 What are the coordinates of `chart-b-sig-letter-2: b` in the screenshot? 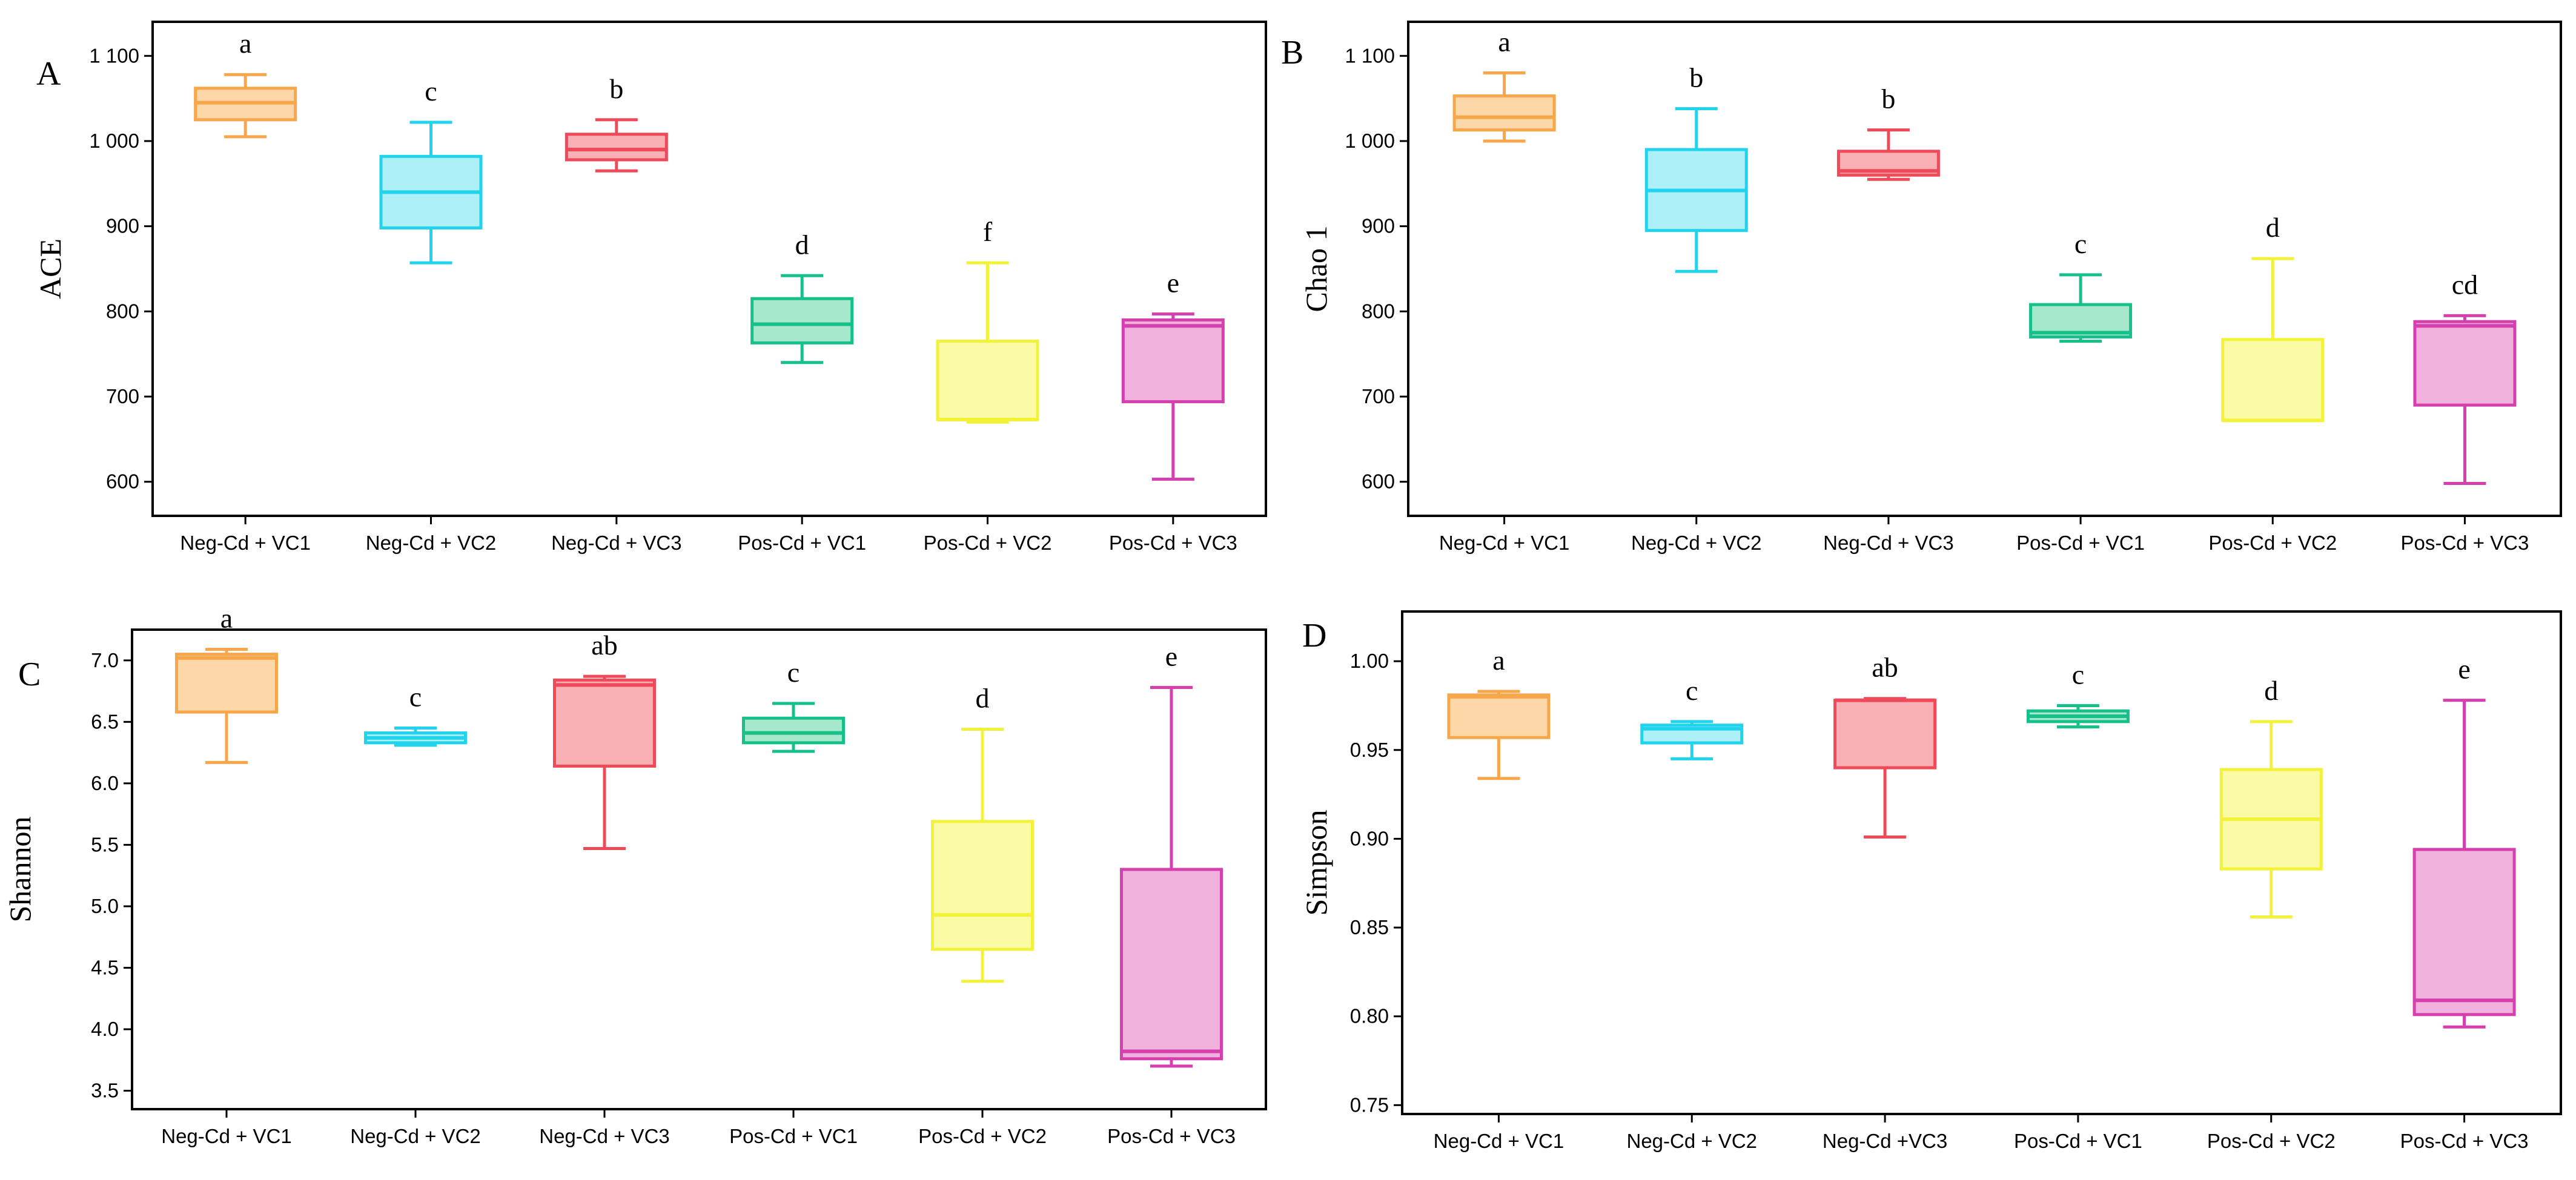 It's located at (1888, 99).